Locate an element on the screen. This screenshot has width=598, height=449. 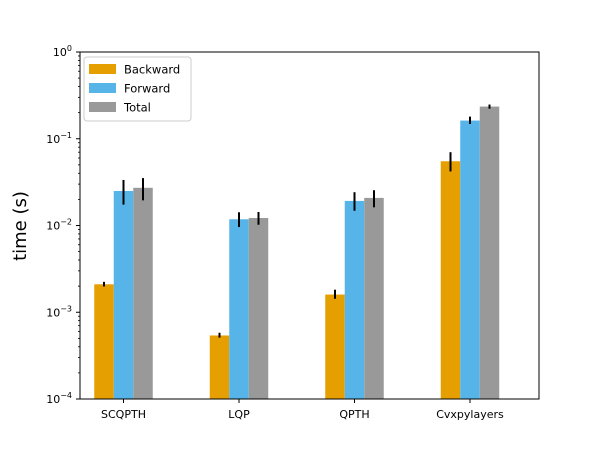
y-tick-label: 10⁰ is located at coordinates (62, 51).